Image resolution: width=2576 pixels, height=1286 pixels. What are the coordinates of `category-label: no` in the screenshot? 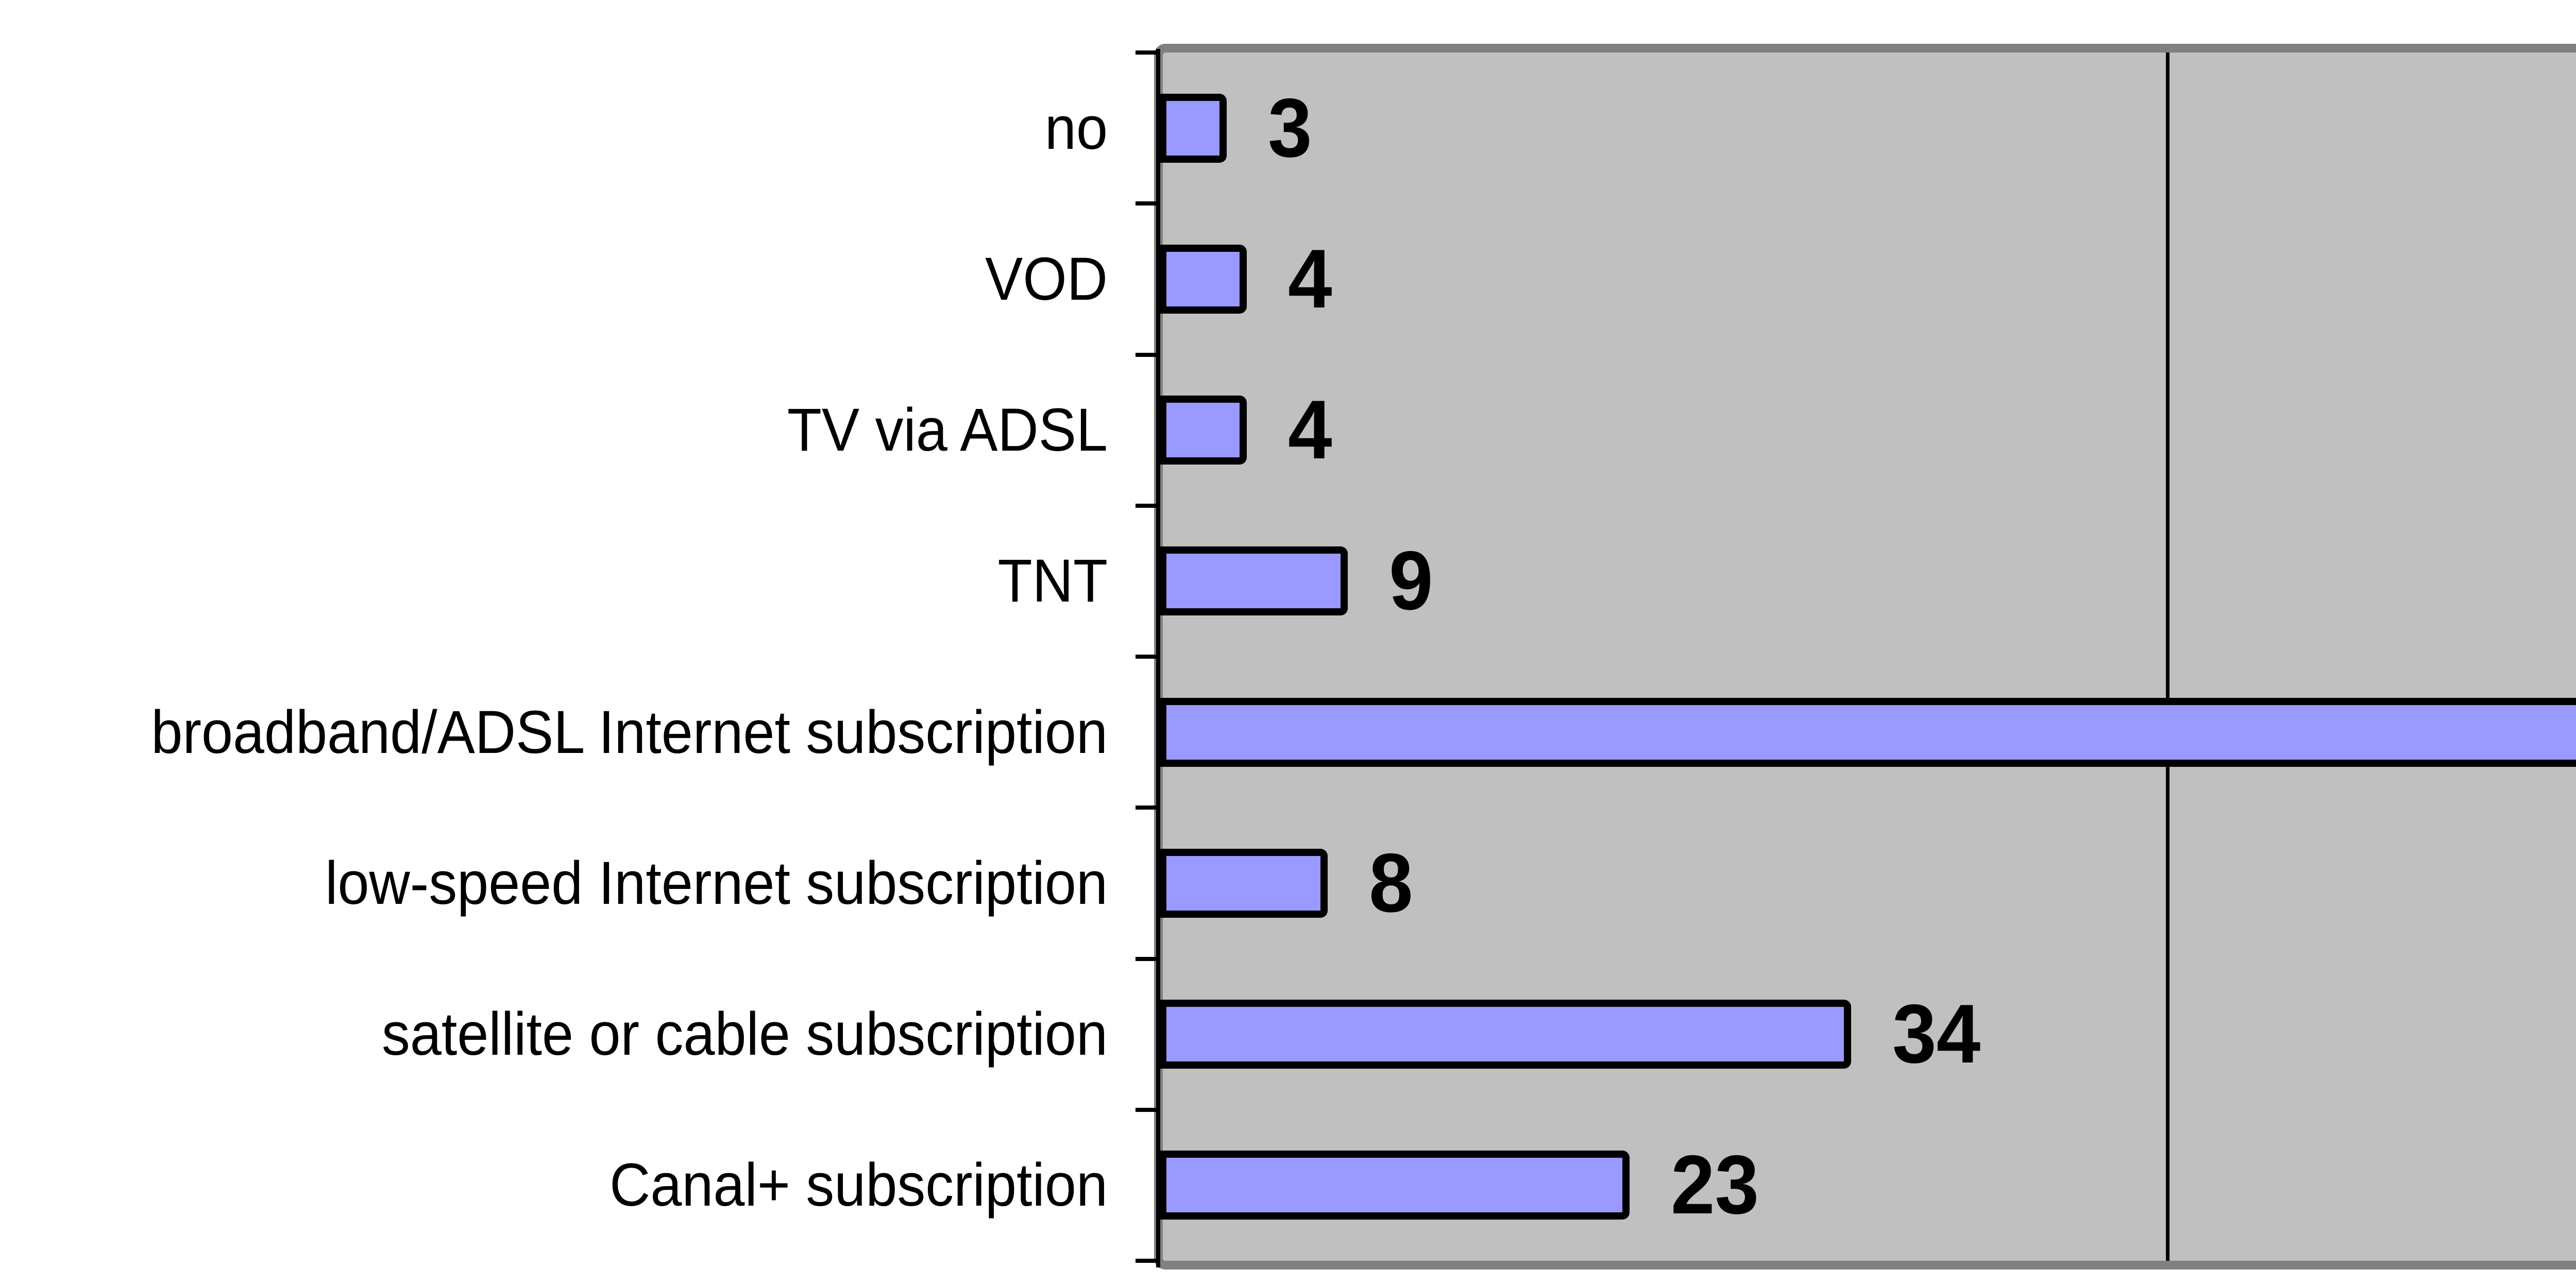 It's located at (1076, 128).